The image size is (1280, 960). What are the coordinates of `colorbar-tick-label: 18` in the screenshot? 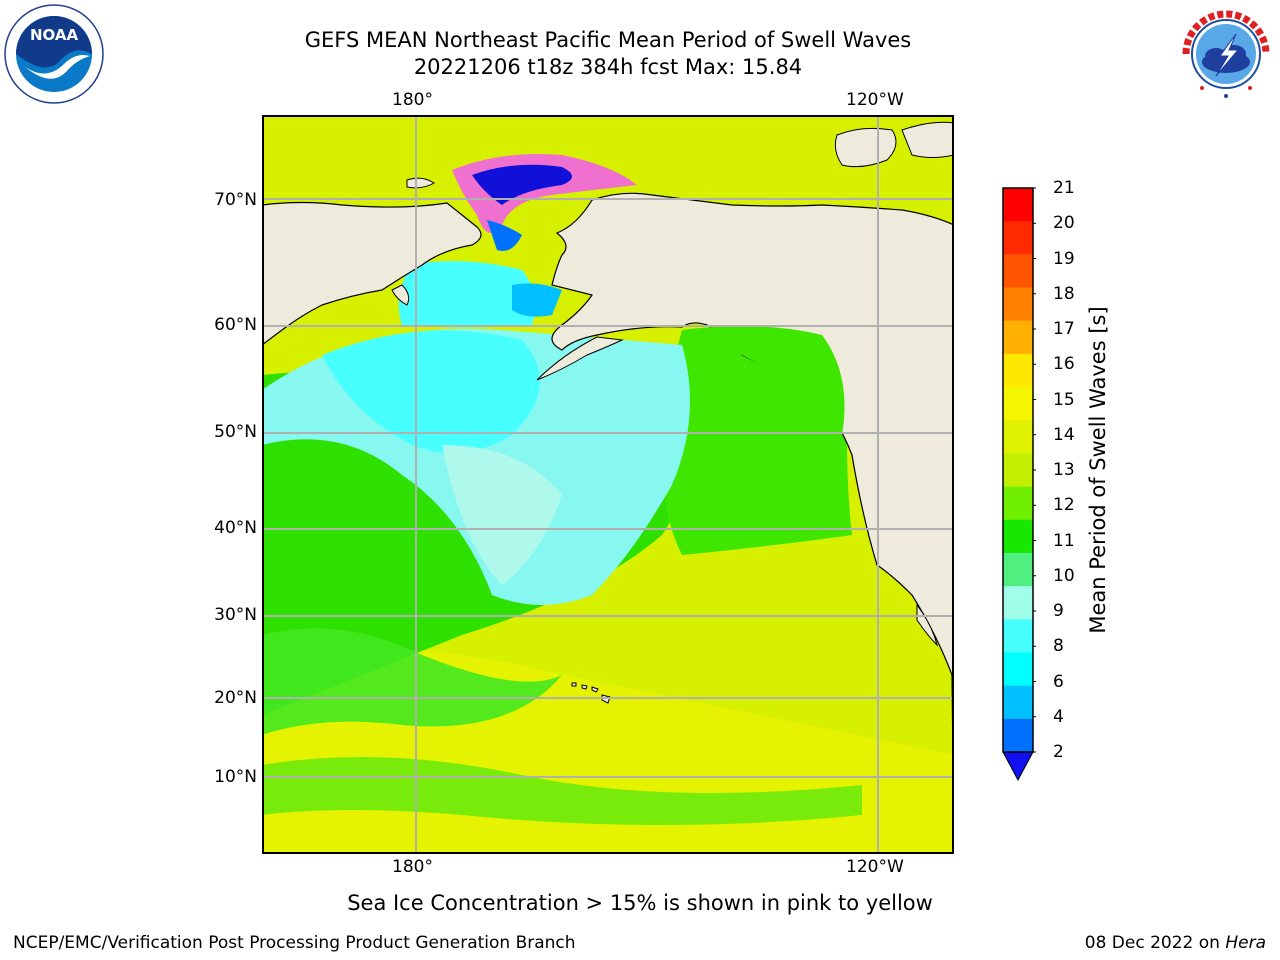 It's located at (1064, 293).